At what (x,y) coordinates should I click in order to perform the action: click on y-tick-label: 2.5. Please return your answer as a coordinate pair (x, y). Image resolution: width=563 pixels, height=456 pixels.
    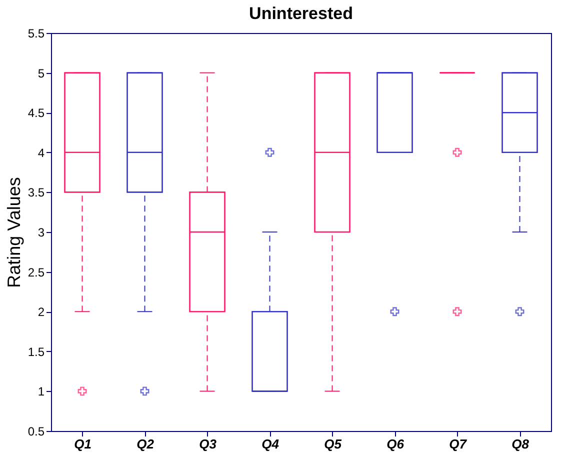
    Looking at the image, I should click on (36, 272).